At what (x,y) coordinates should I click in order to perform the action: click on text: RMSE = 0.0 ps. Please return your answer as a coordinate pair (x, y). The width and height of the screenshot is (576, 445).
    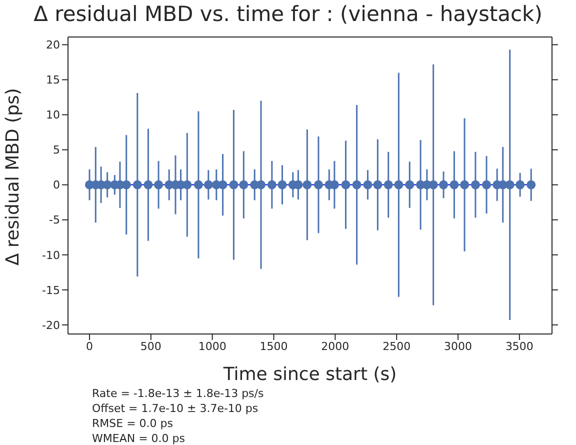
    Looking at the image, I should click on (133, 423).